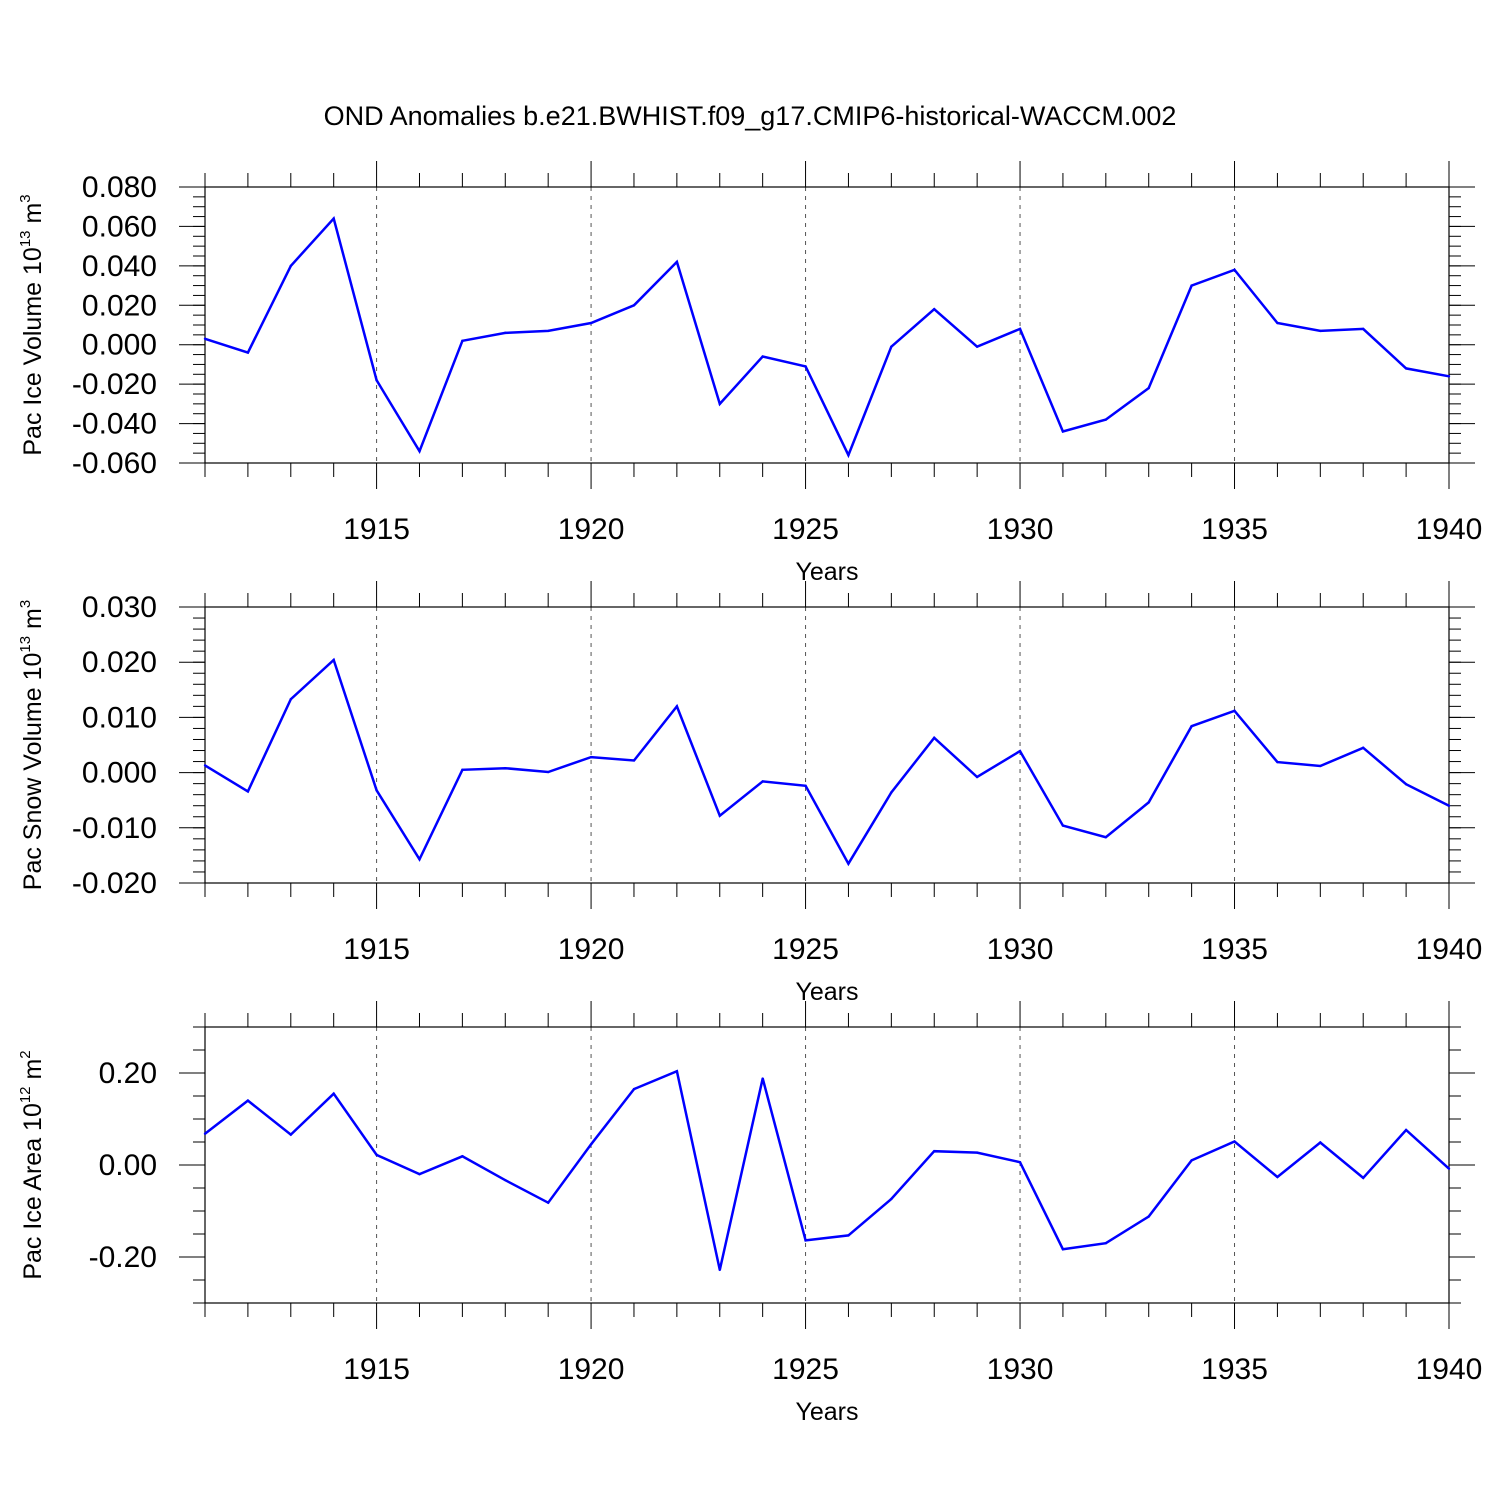  What do you see at coordinates (32, 1164) in the screenshot?
I see `y-axis-label: Pac Ice Area 1012 m2` at bounding box center [32, 1164].